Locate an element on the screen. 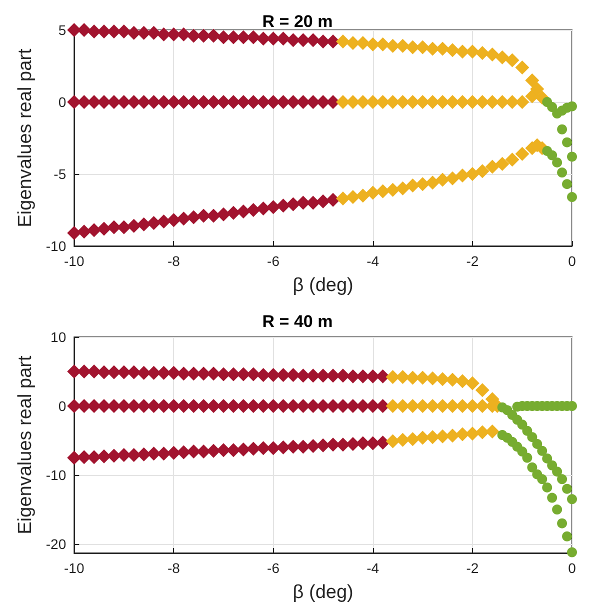 The height and width of the screenshot is (612, 595). y-tick-label: 10 is located at coordinates (58, 337).